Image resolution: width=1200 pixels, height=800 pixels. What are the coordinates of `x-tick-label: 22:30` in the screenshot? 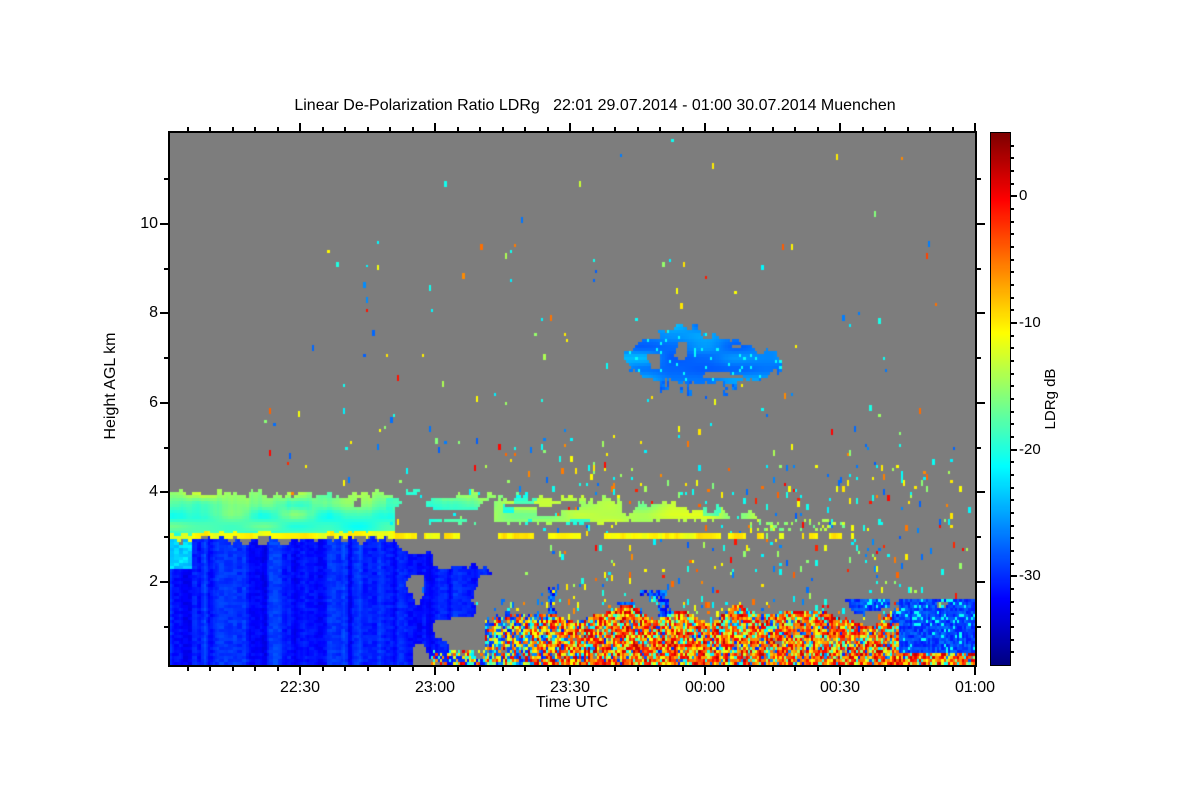 It's located at (300, 687).